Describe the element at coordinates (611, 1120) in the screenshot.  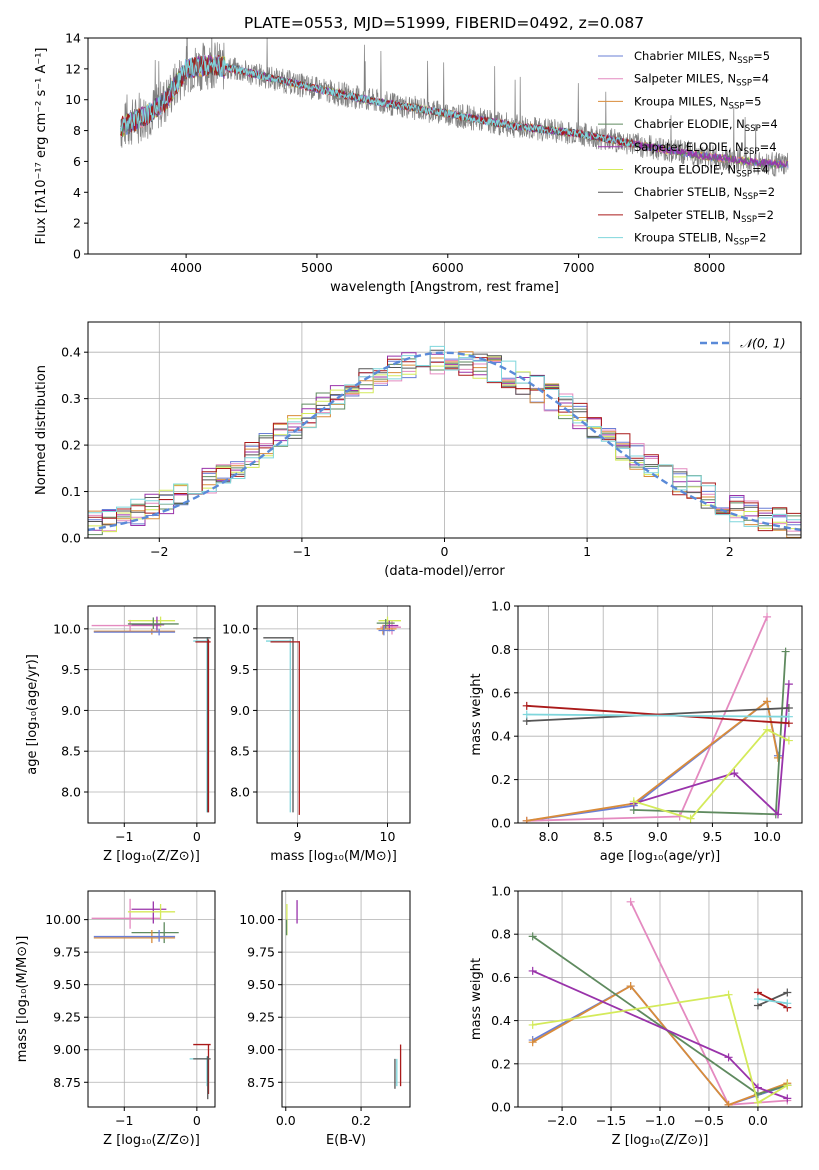
I see `x-tick-label: −1.5` at that location.